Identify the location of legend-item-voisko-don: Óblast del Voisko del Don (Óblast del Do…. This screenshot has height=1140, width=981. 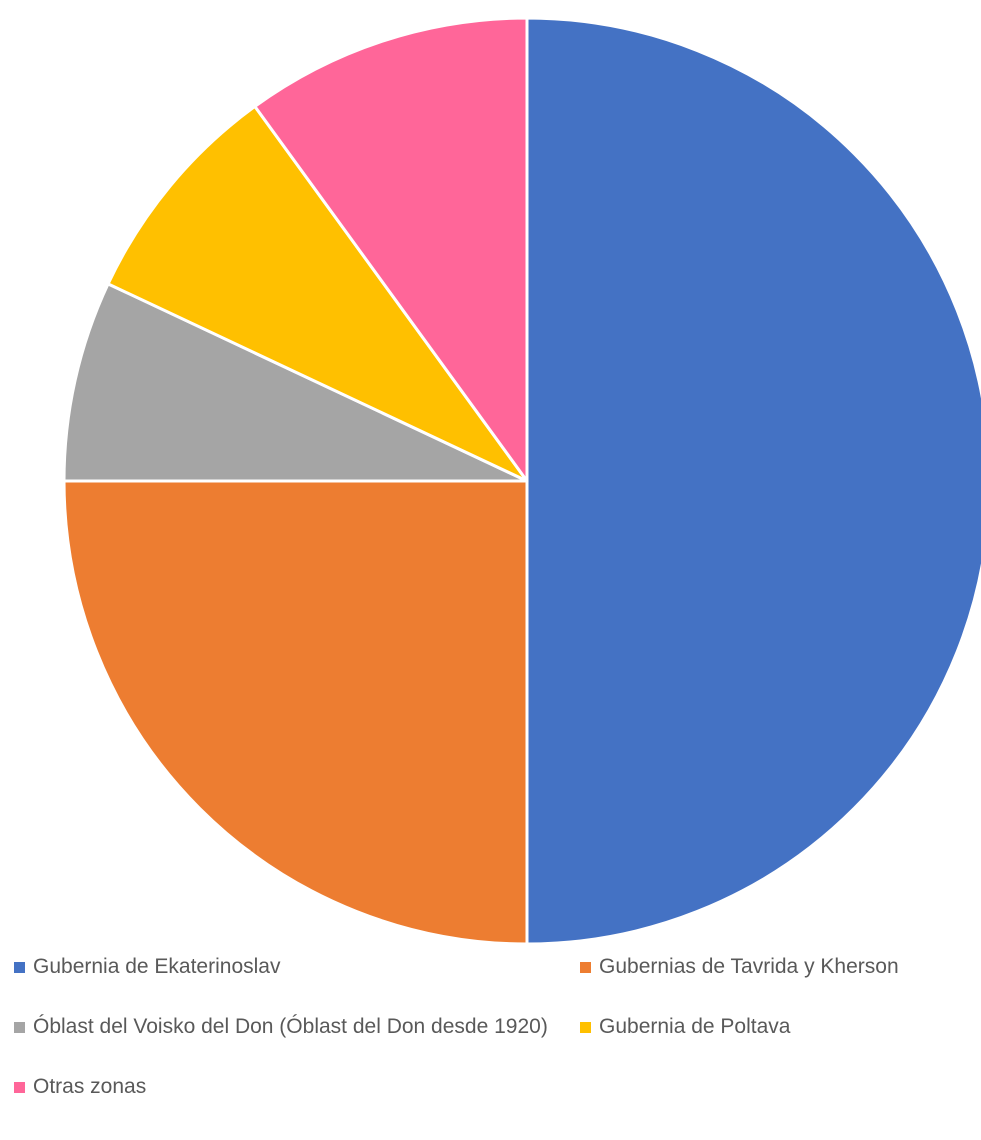
(297, 1027).